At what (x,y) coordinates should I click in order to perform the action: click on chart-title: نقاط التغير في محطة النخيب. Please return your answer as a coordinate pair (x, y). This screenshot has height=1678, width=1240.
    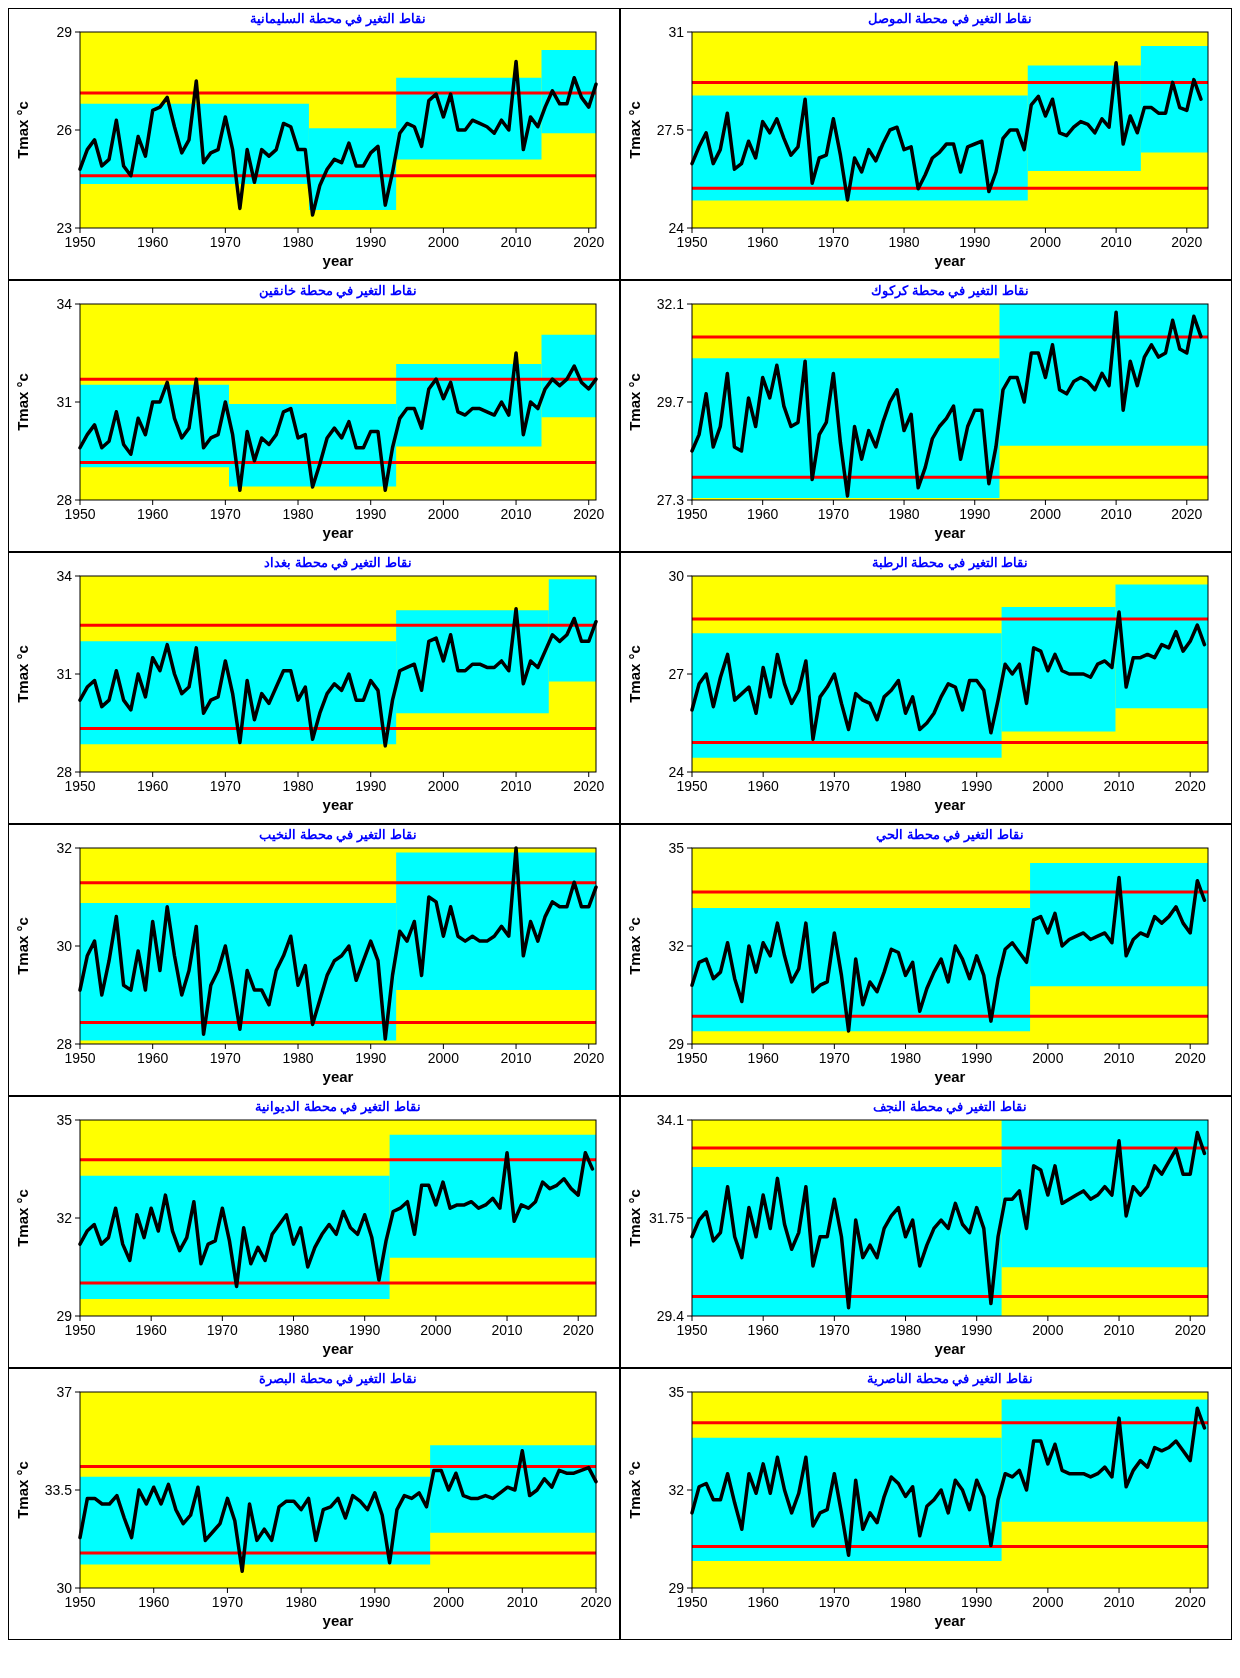
    Looking at the image, I should click on (338, 835).